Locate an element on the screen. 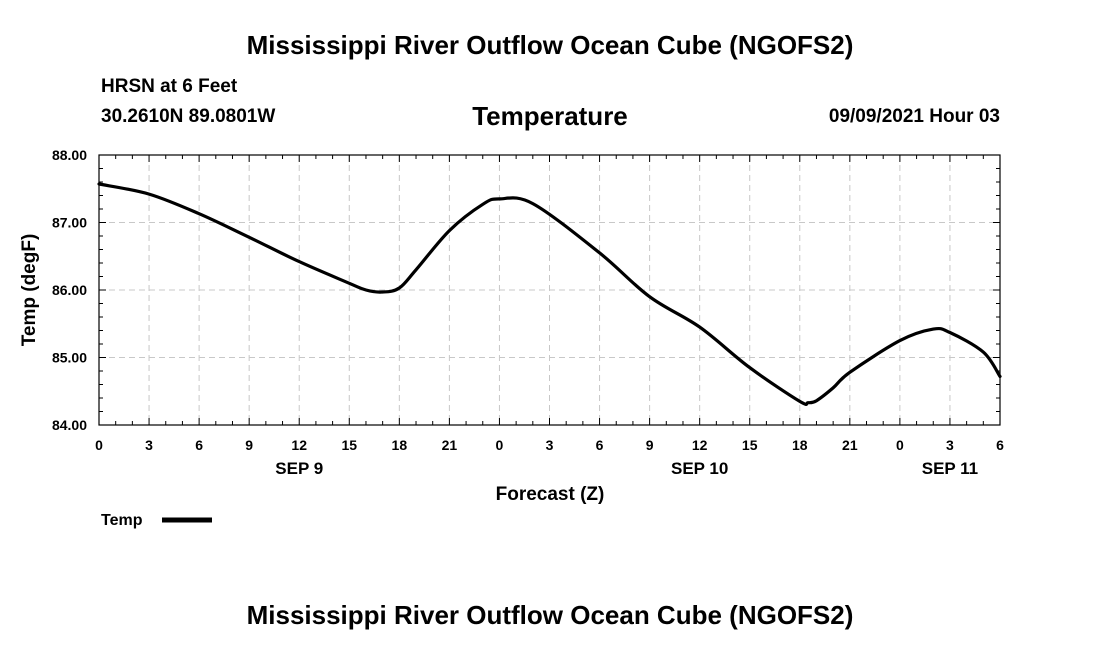 This screenshot has height=650, width=1100. legend-label: Temp is located at coordinates (122, 520).